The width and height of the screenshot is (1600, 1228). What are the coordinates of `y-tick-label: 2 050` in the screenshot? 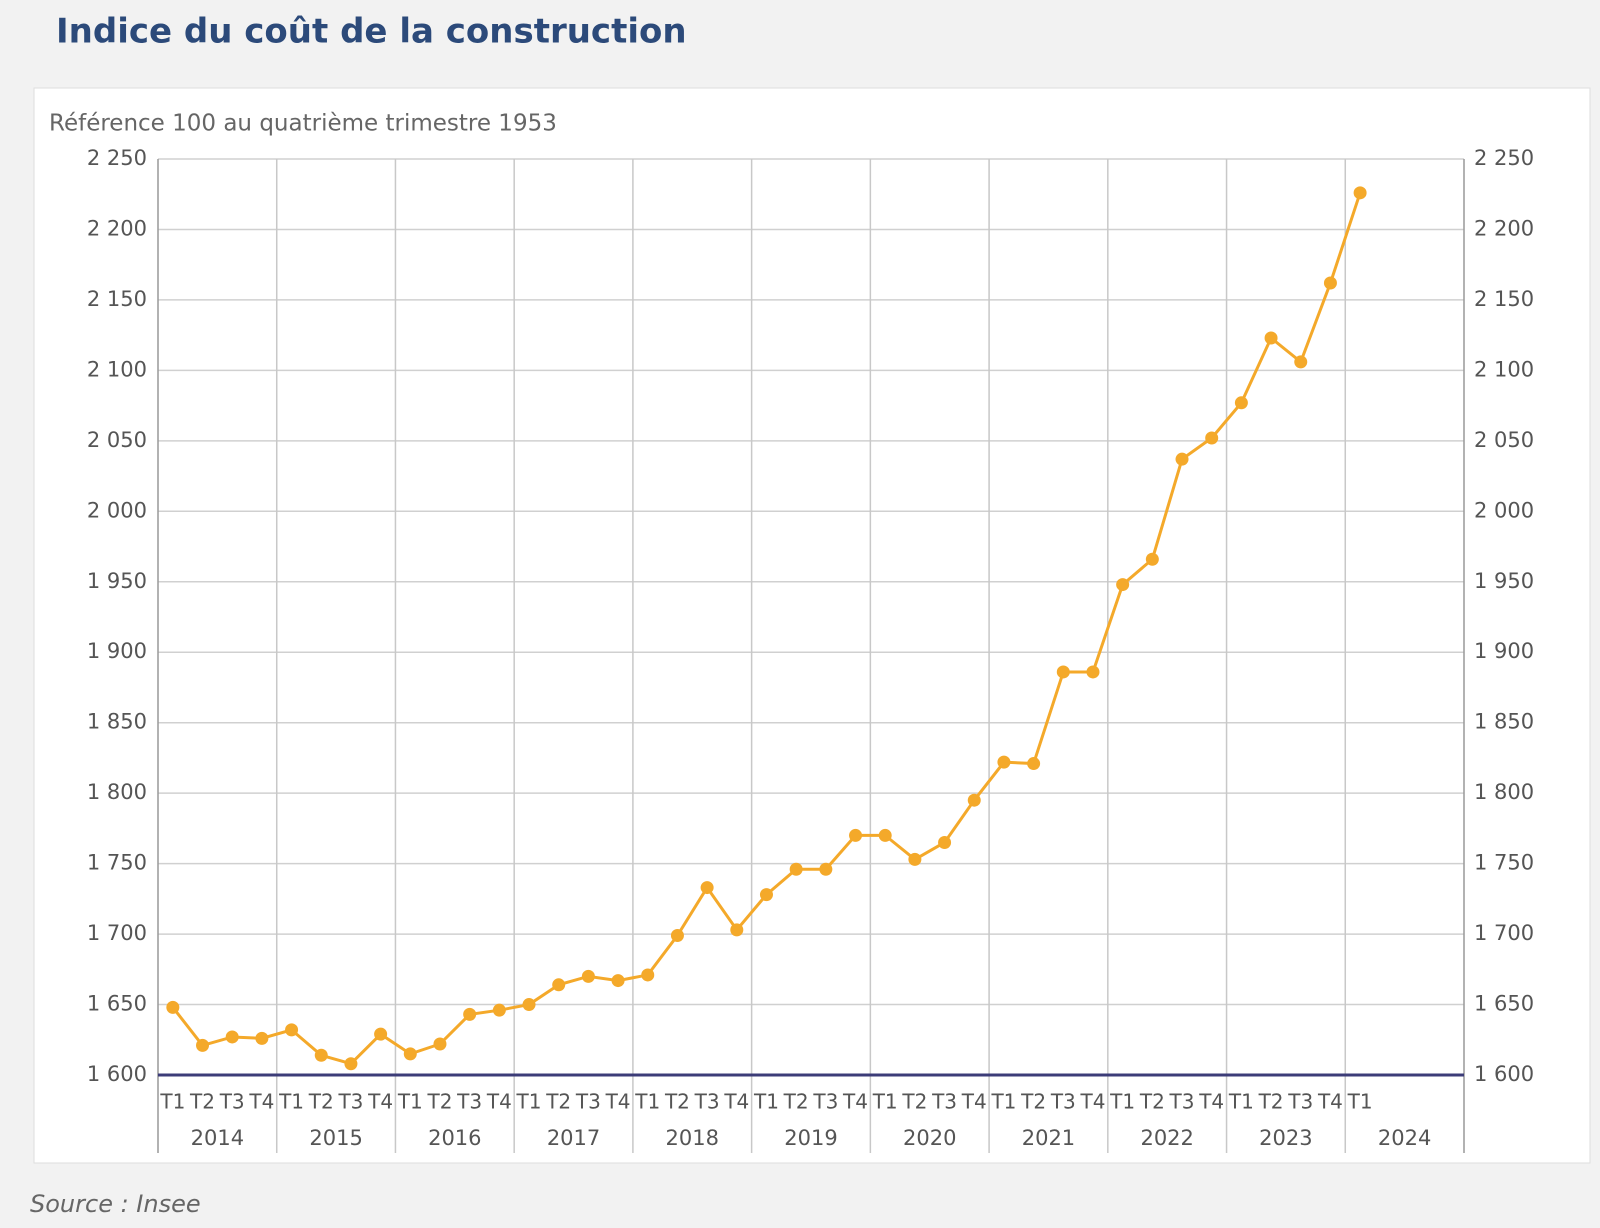 It's located at (117, 440).